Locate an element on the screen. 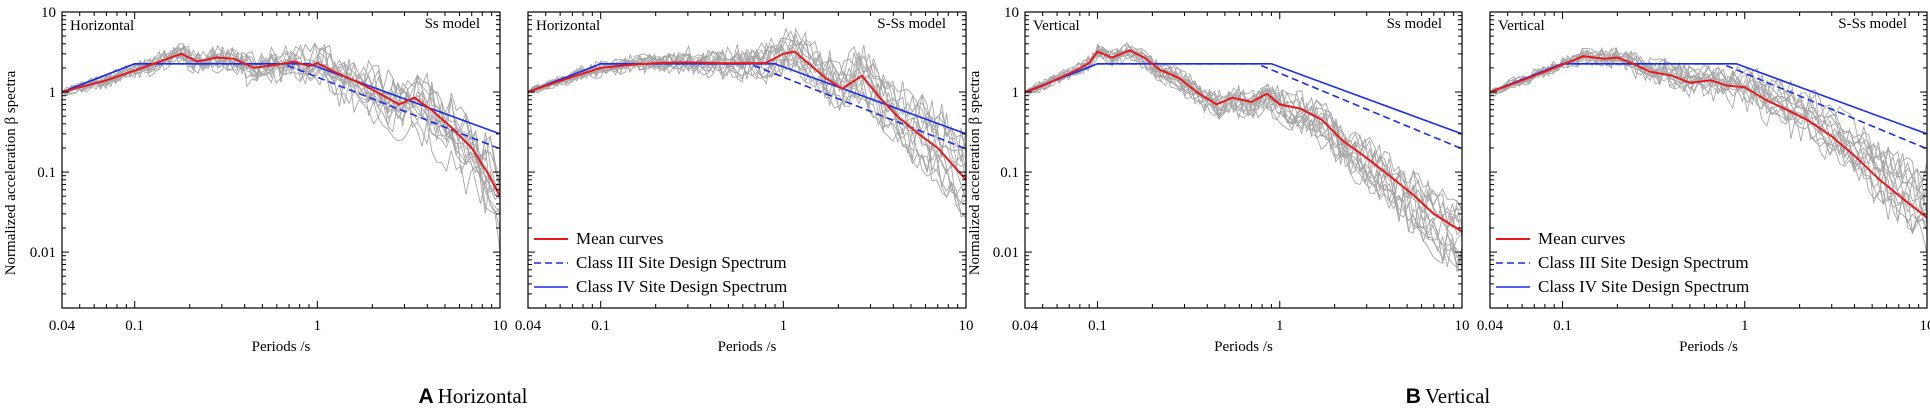 The image size is (1930, 412). caption-a: A Horizontal is located at coordinates (473, 396).